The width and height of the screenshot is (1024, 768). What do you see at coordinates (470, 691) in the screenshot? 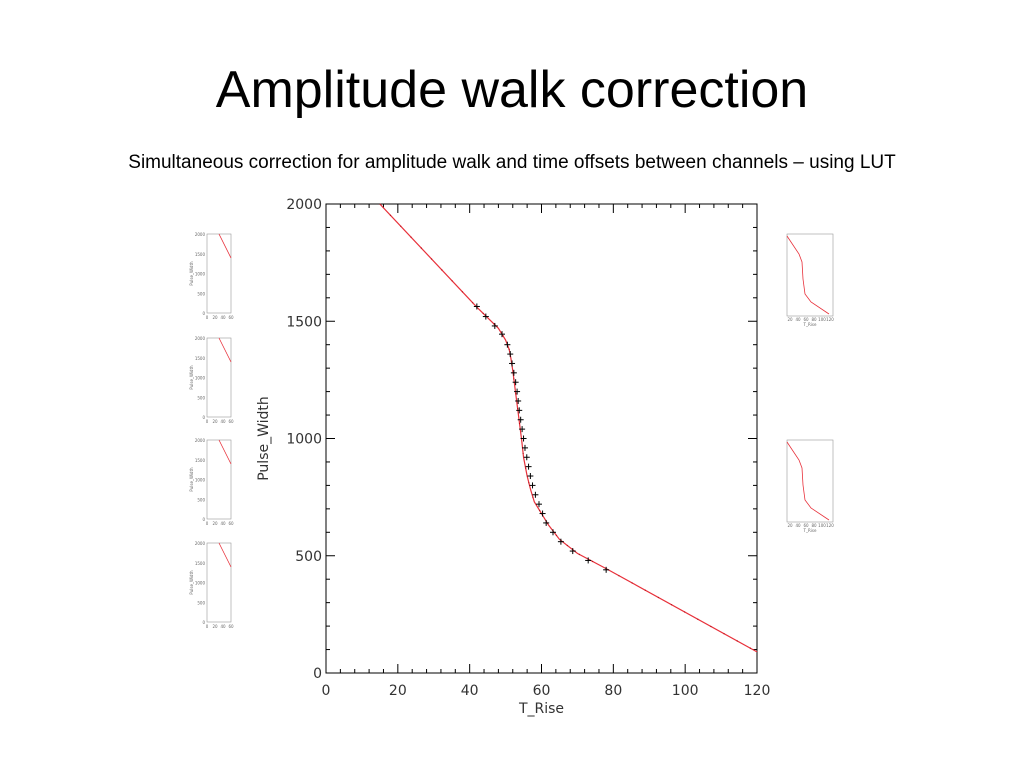
I see `x-tick-label: 40` at bounding box center [470, 691].